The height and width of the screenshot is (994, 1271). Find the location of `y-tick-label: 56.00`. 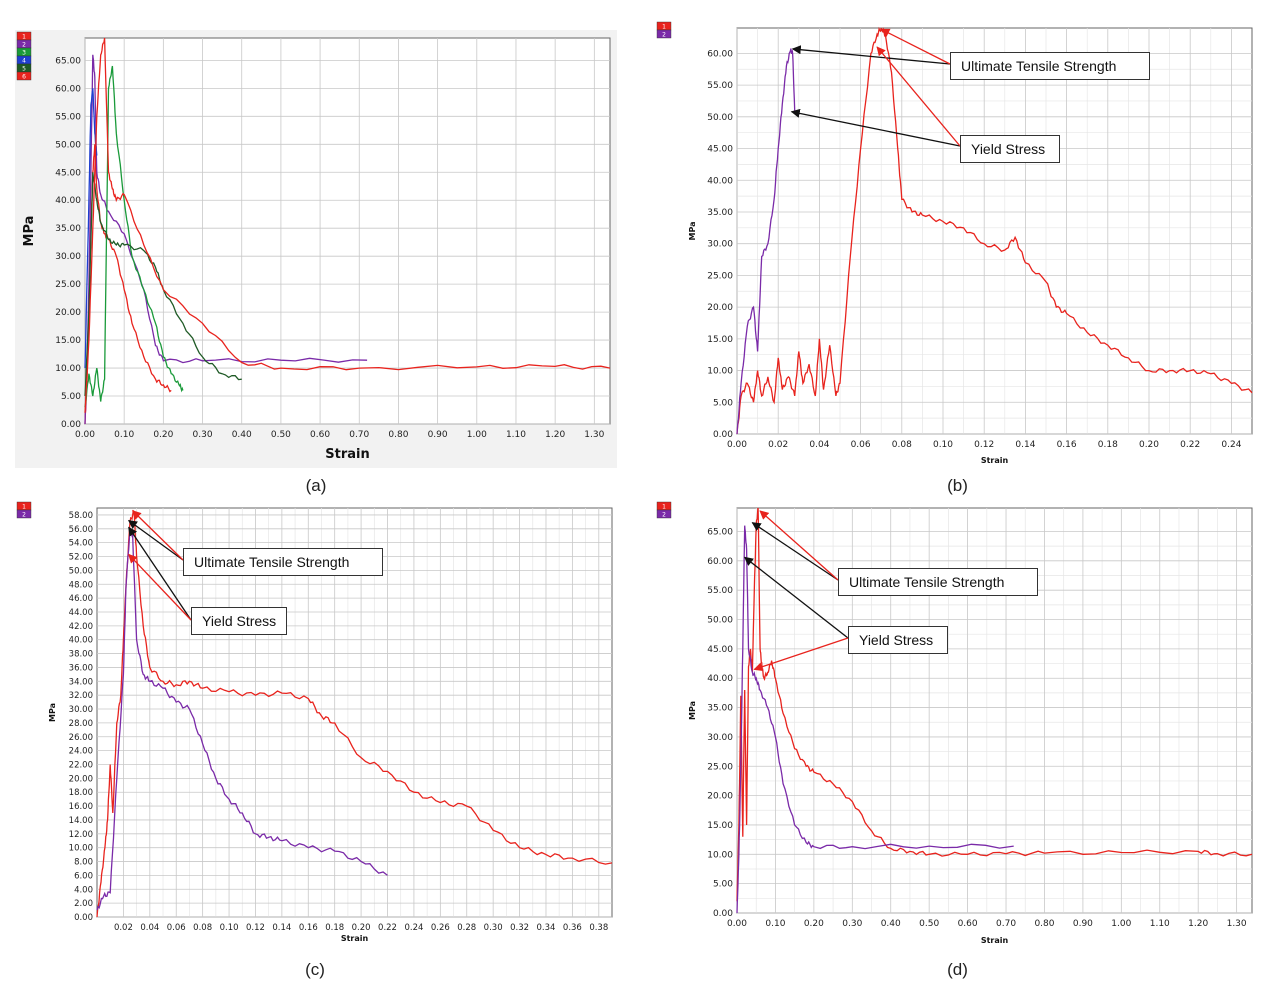

y-tick-label: 56.00 is located at coordinates (81, 530).